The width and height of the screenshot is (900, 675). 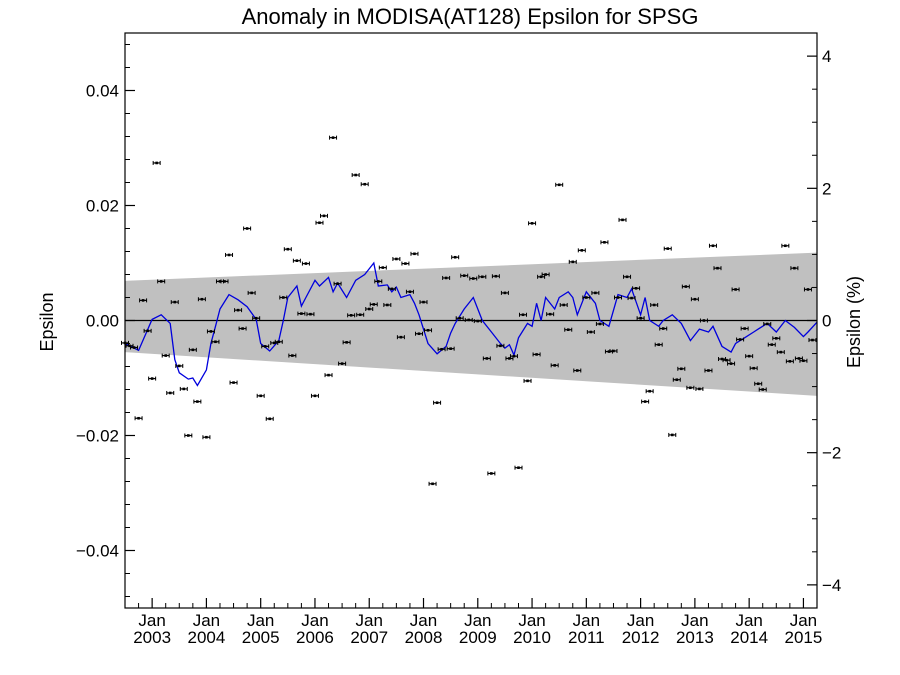 What do you see at coordinates (424, 637) in the screenshot?
I see `x-tick-year-label: 2008` at bounding box center [424, 637].